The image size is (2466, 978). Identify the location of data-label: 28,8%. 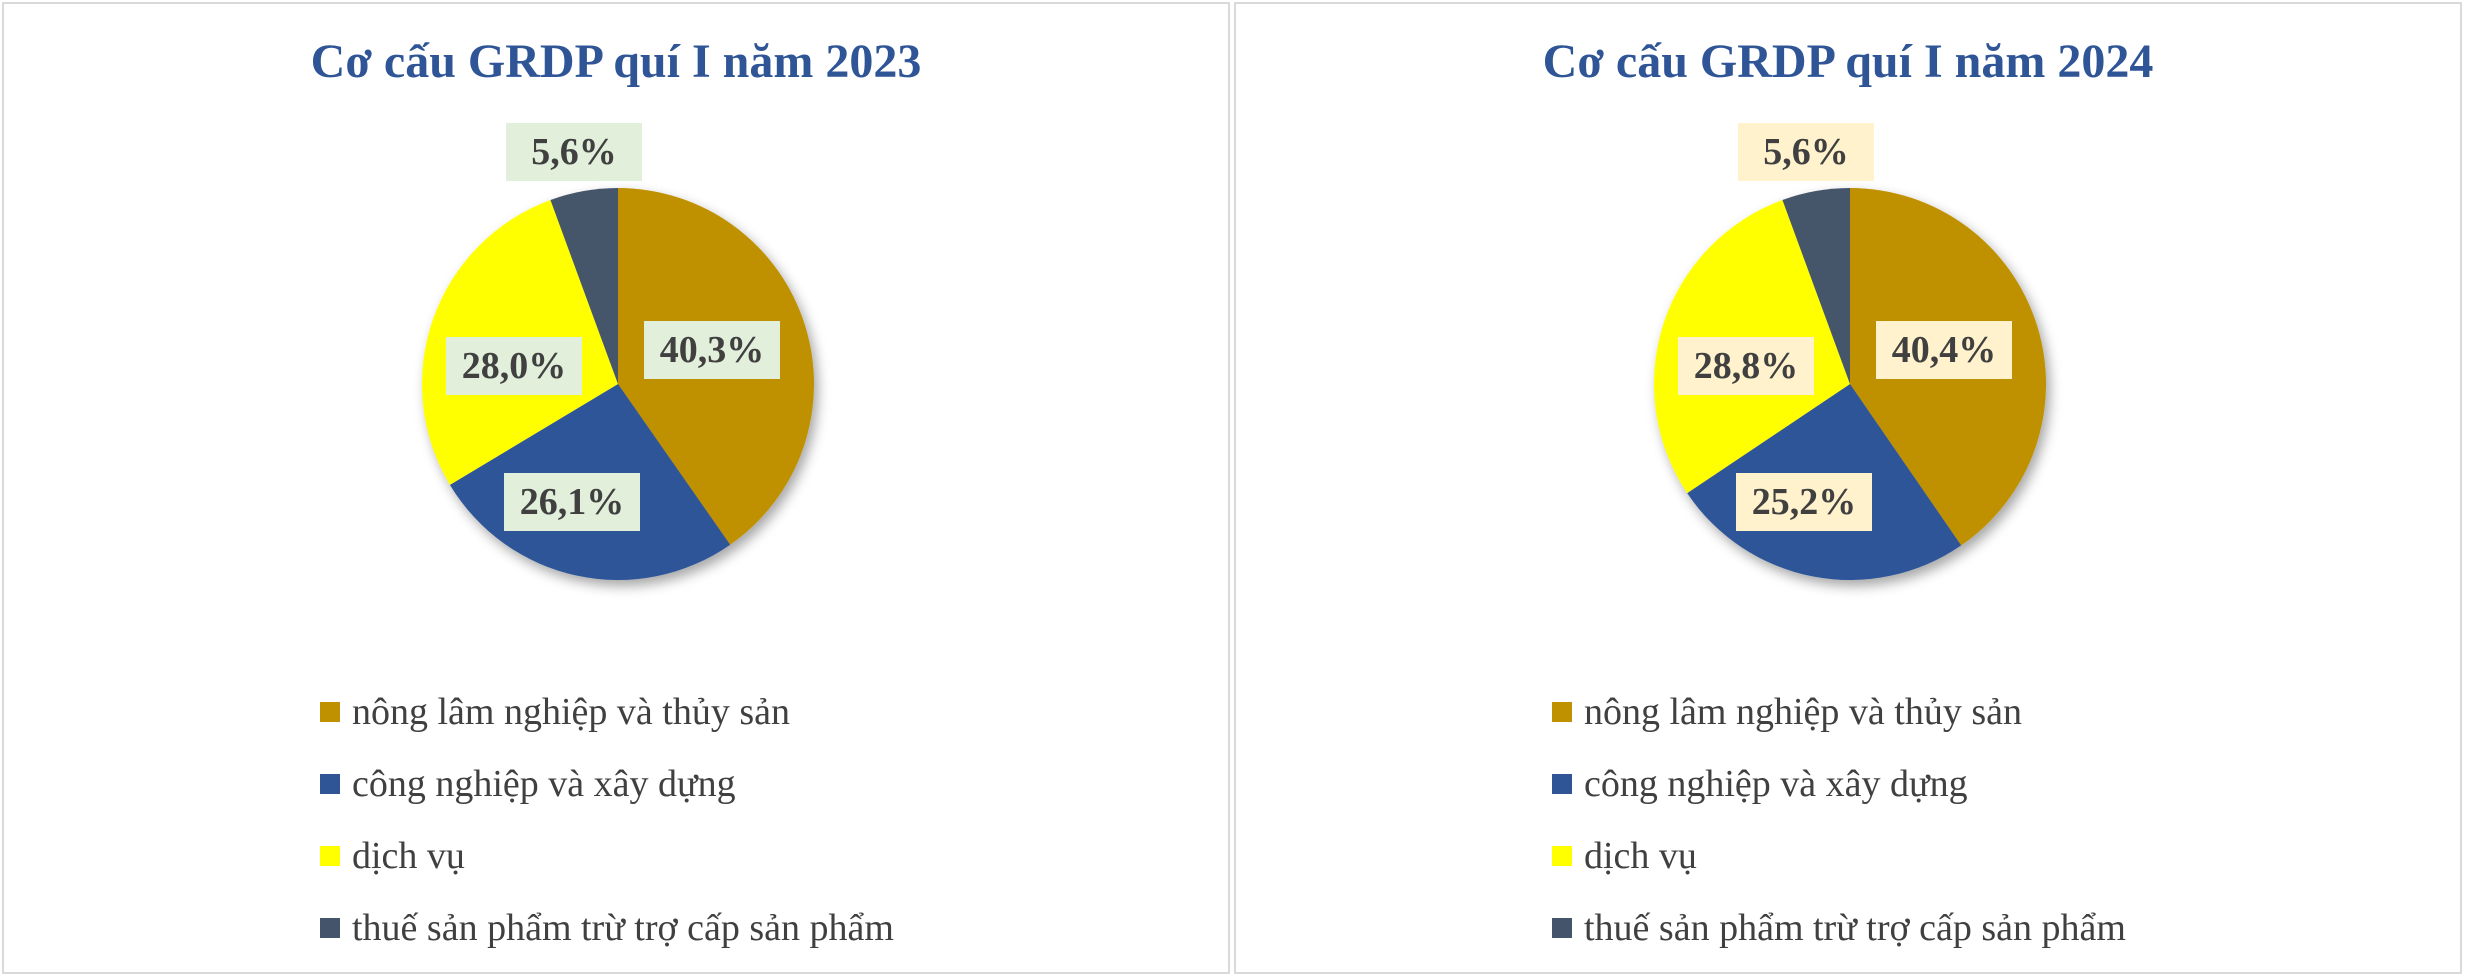
(1746, 366).